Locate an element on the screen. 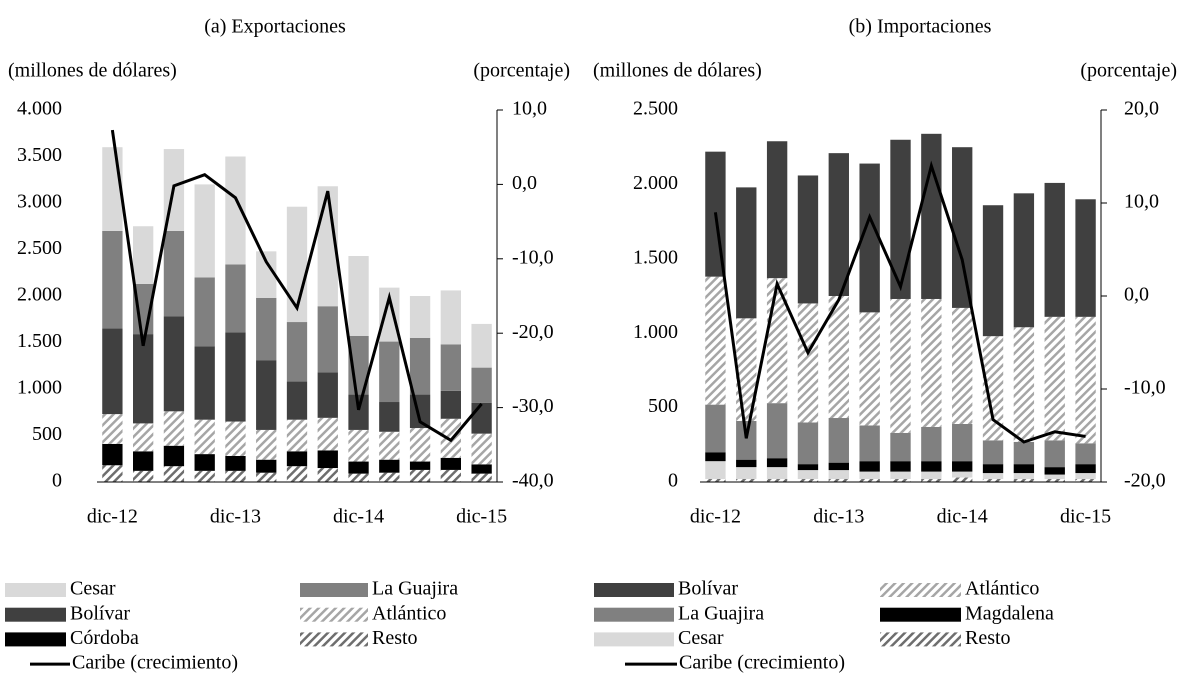  x-tick-label: dic-14 is located at coordinates (962, 517).